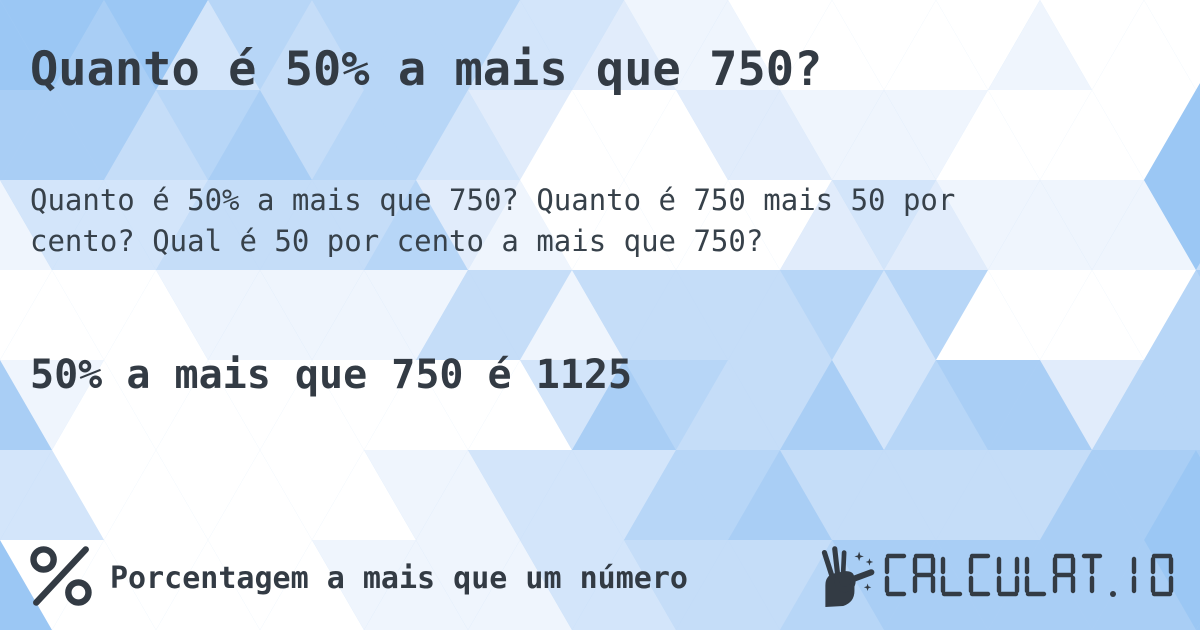  What do you see at coordinates (426, 69) in the screenshot?
I see `page-title: Quanto é 50% a mais que 750?` at bounding box center [426, 69].